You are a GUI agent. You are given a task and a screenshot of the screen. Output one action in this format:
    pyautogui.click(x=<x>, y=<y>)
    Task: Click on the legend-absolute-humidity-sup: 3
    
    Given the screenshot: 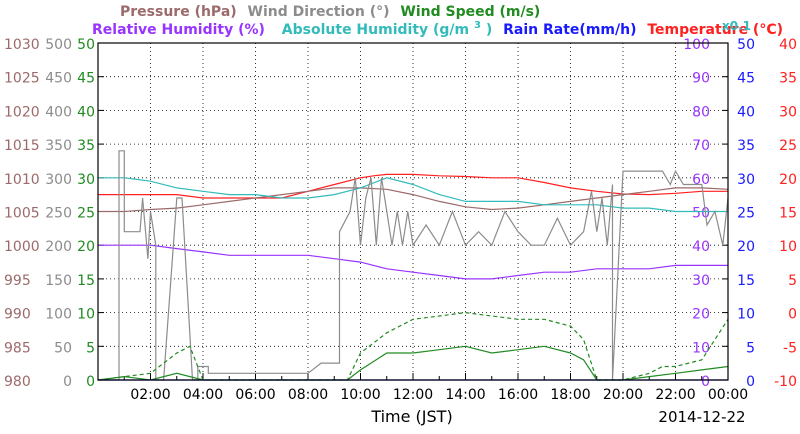 What is the action you would take?
    pyautogui.click(x=477, y=25)
    